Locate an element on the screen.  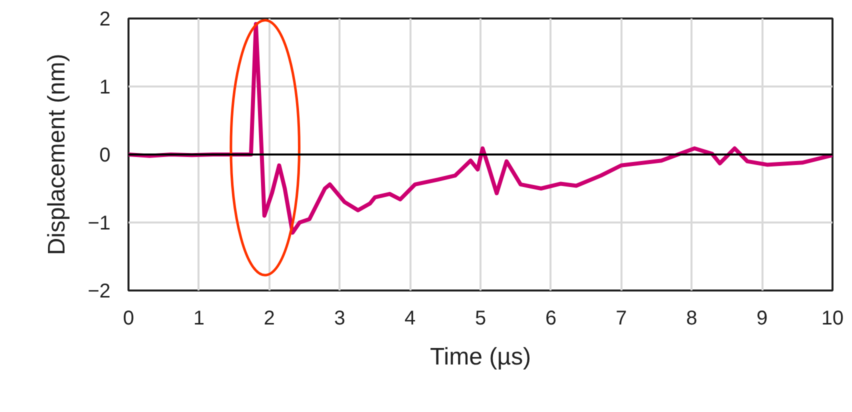
x-tick-label: 7 is located at coordinates (621, 319).